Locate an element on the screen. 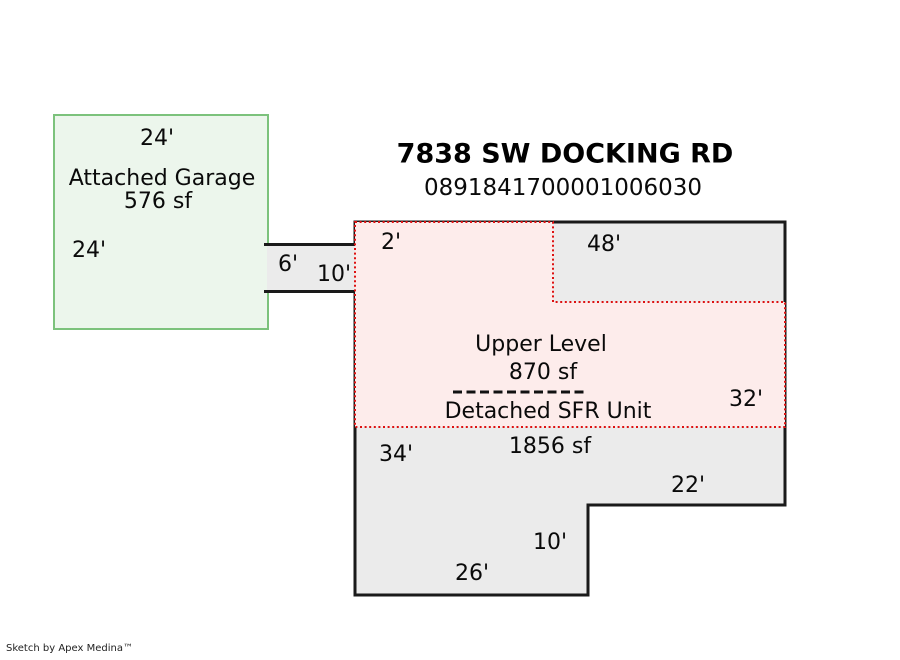 Image resolution: width=900 pixels, height=660 pixels. breezeway-floor is located at coordinates (311, 268).